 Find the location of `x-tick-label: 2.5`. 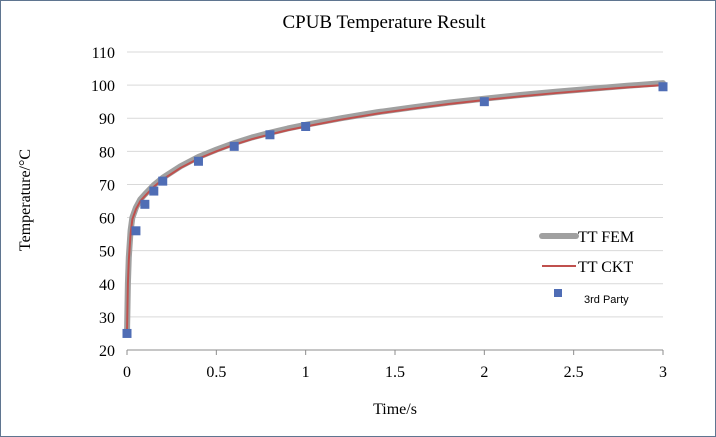

x-tick-label: 2.5 is located at coordinates (574, 372).